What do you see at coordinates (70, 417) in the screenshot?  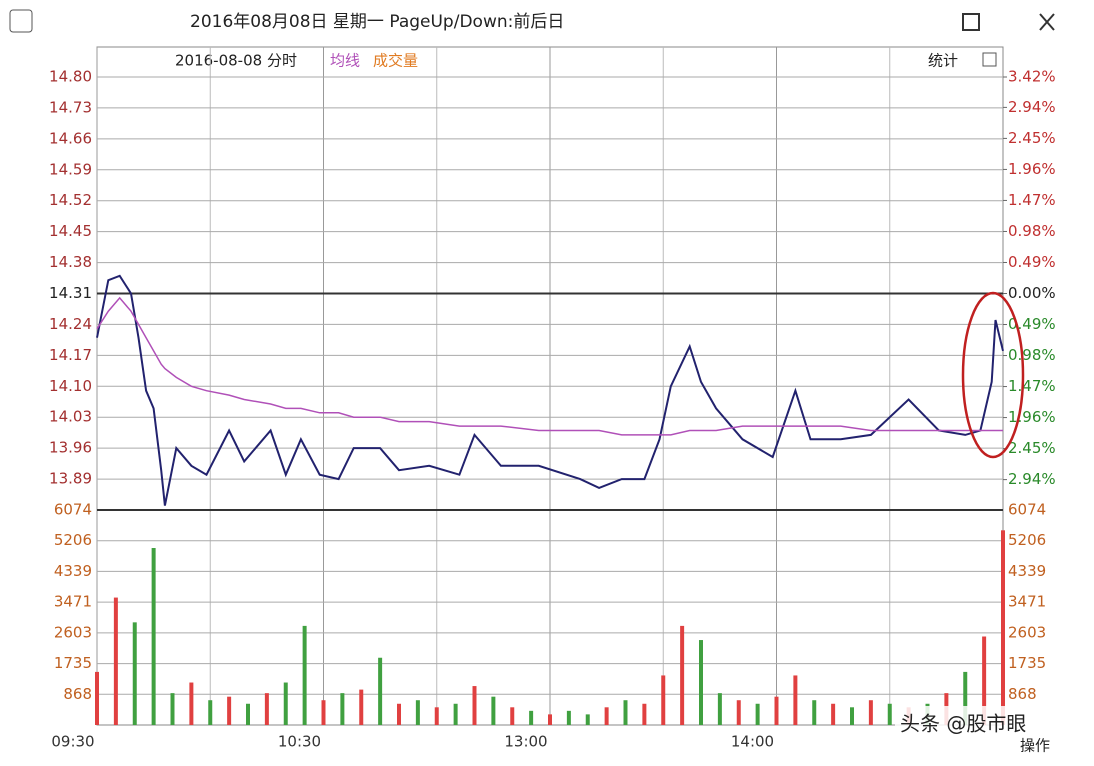 I see `y-tick-label: 14.03` at bounding box center [70, 417].